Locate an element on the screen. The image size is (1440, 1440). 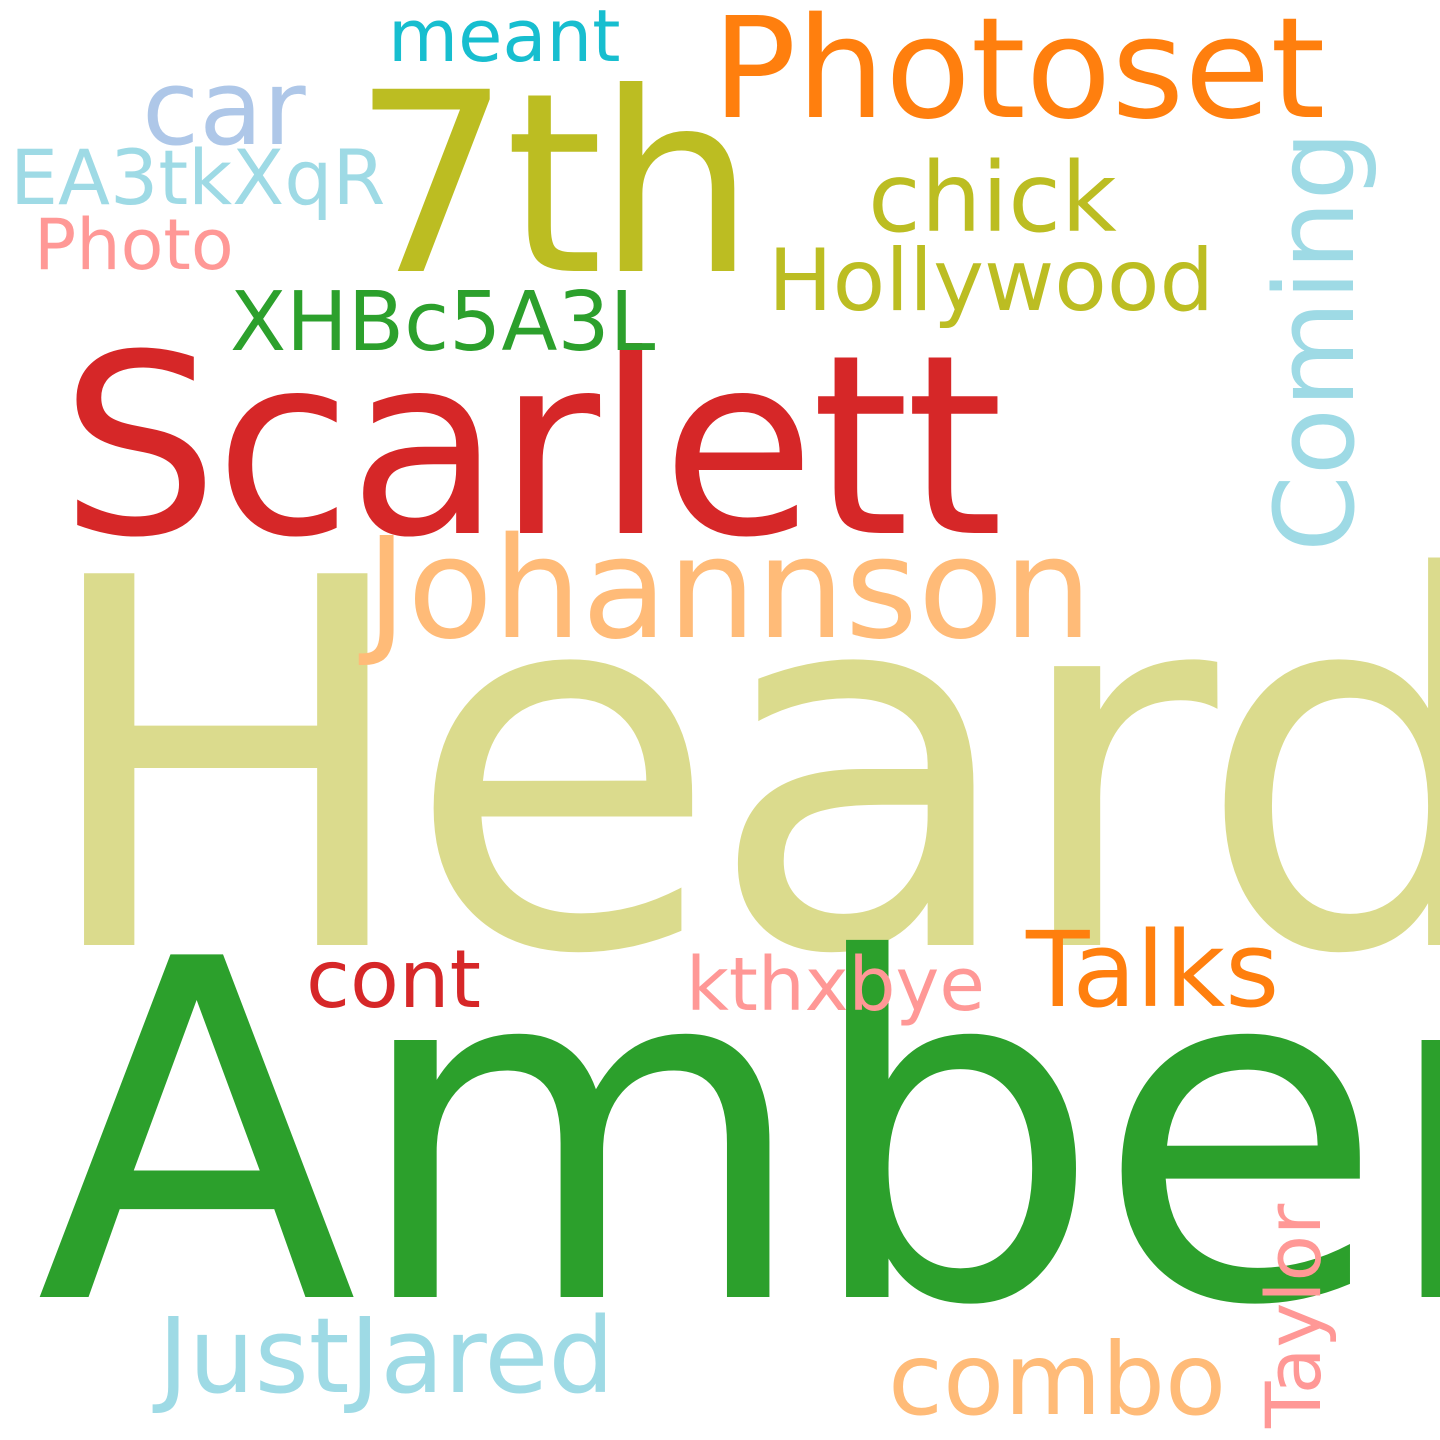
word-chick: chick is located at coordinates (992, 198).